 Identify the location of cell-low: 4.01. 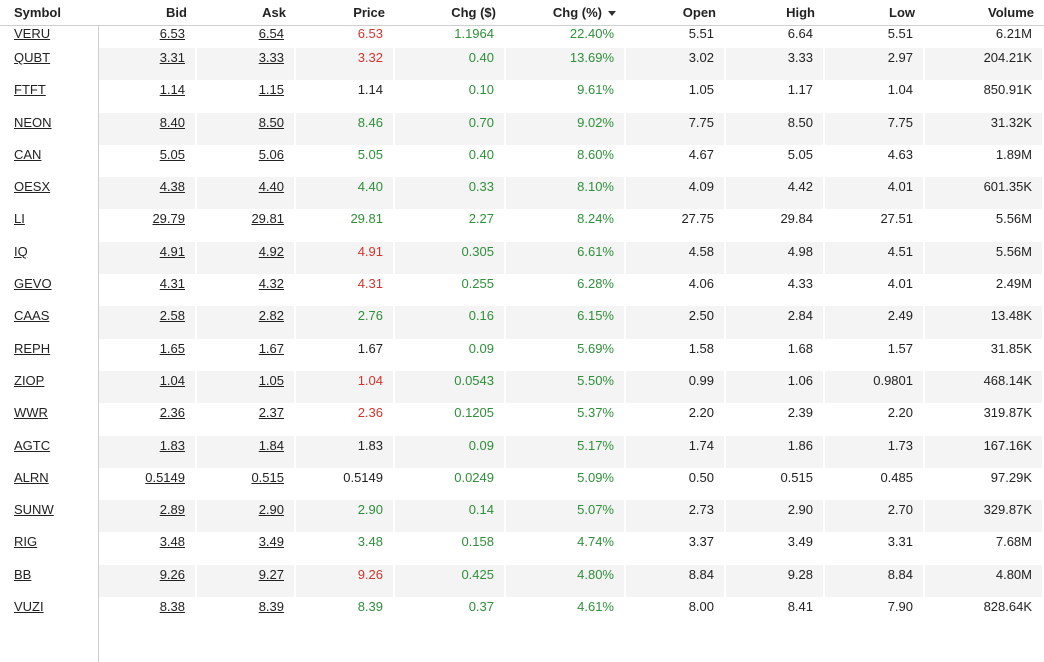
(875, 193).